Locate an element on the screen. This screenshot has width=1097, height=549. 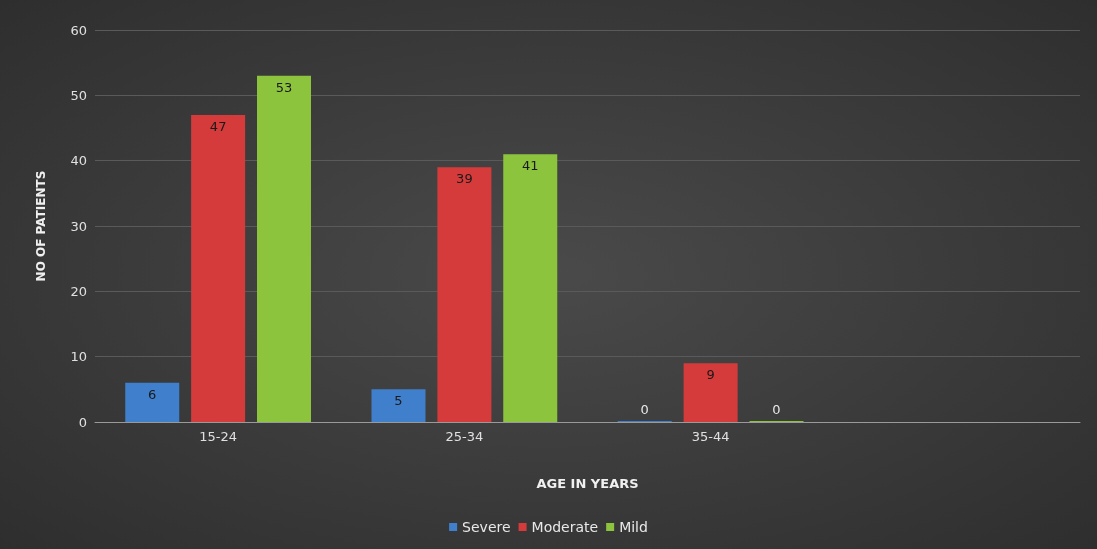
data-label: 41 is located at coordinates (530, 166).